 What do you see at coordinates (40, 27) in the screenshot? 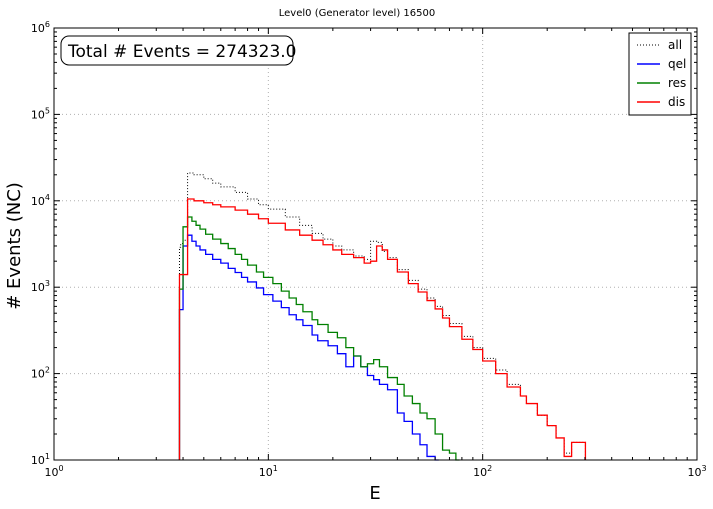
I see `y-tick-label: 10⁶` at bounding box center [40, 27].